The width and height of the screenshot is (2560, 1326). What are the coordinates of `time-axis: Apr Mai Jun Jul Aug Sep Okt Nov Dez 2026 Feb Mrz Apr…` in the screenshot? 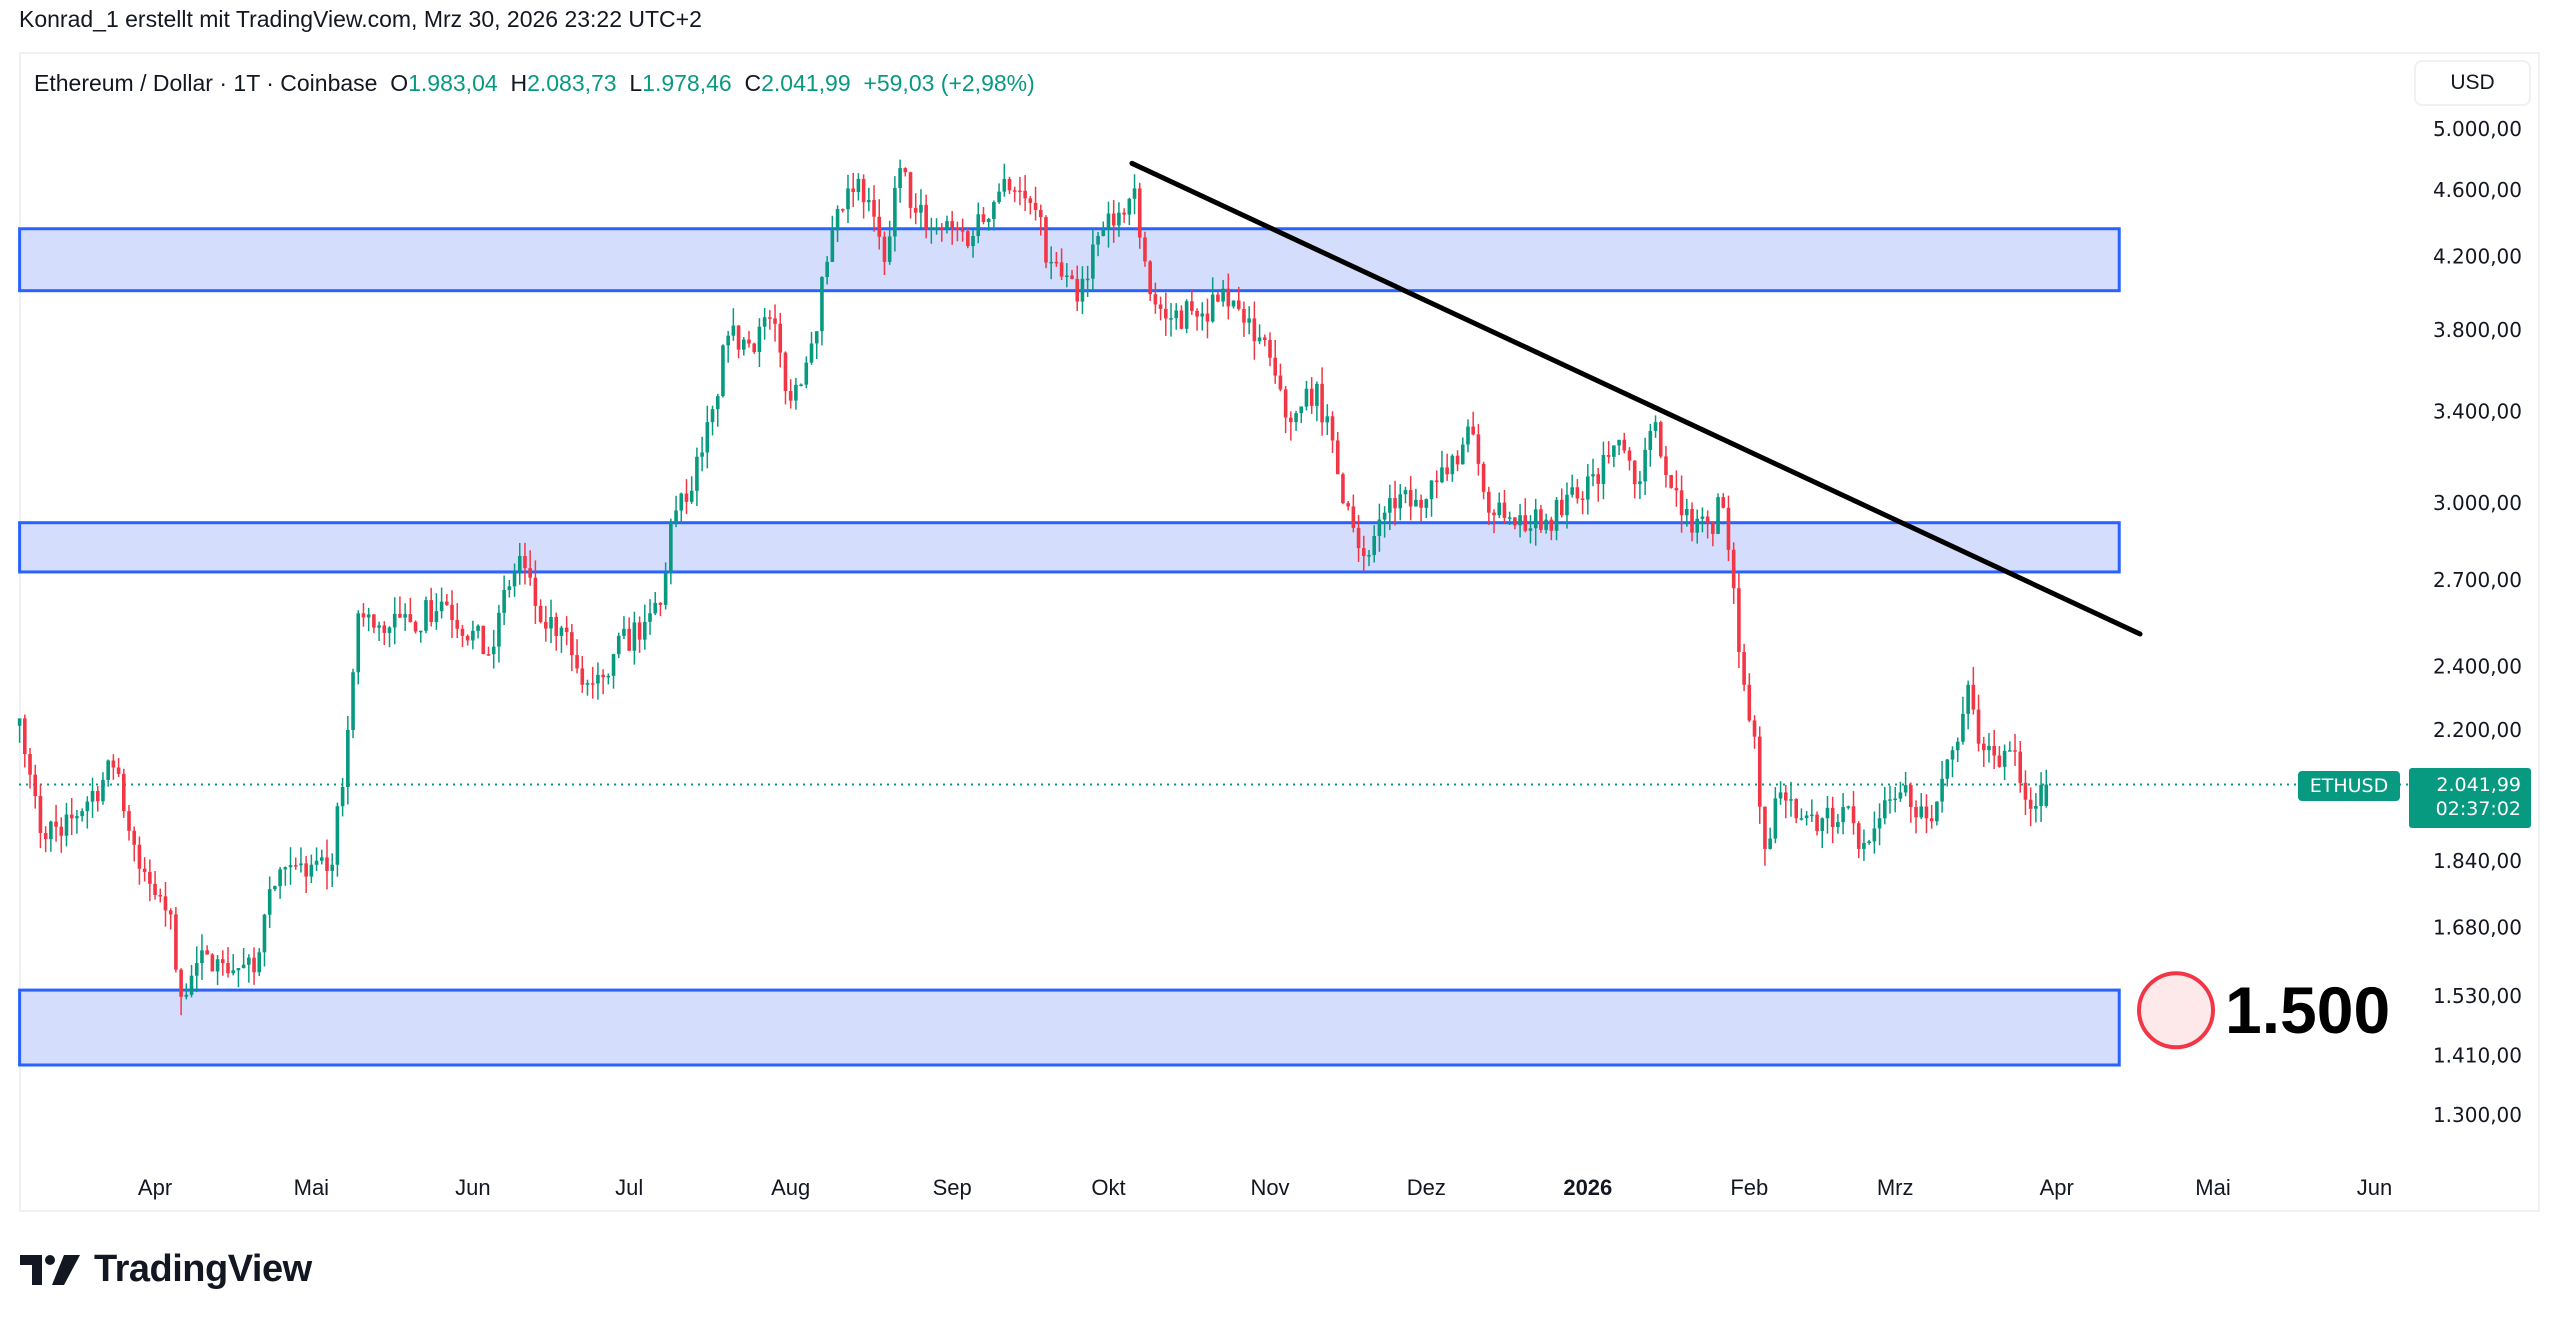 It's located at (1265, 1187).